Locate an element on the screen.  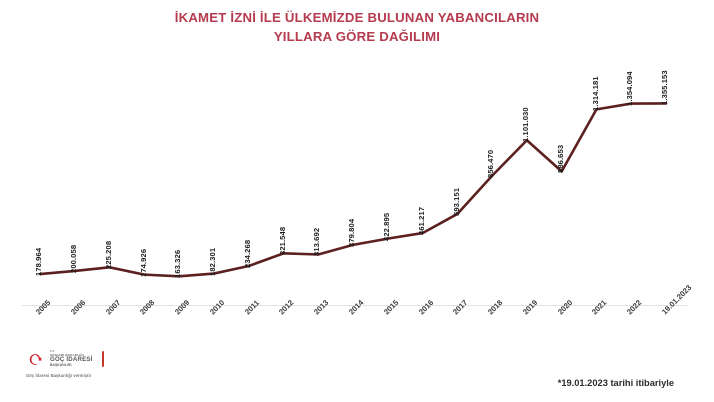
logo-main: GÖÇ İDARESİ is located at coordinates (71, 360).